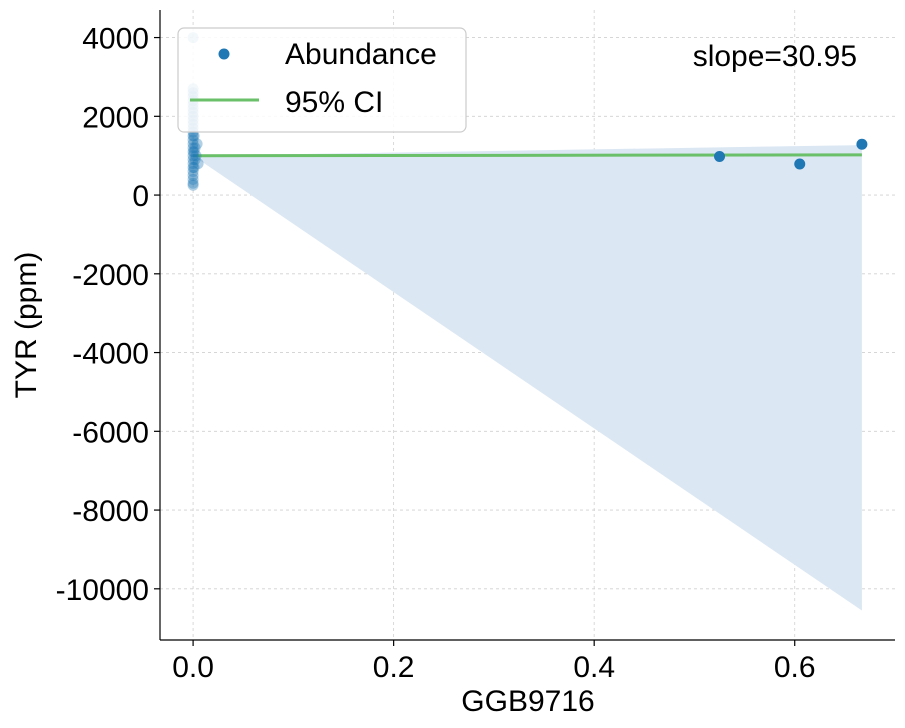 The width and height of the screenshot is (905, 728). Describe the element at coordinates (394, 667) in the screenshot. I see `x-tick-label: 0.2` at that location.